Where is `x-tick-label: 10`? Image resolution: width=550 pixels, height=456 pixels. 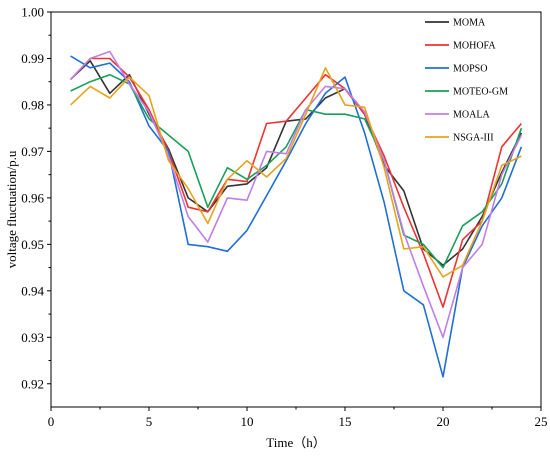 x-tick-label: 10 is located at coordinates (247, 421).